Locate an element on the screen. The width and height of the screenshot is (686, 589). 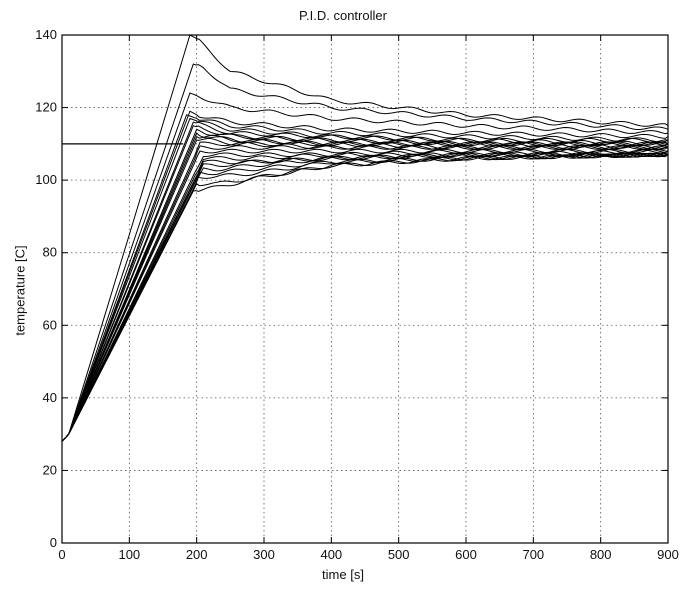
y-tick-label: 60 is located at coordinates (50, 324).